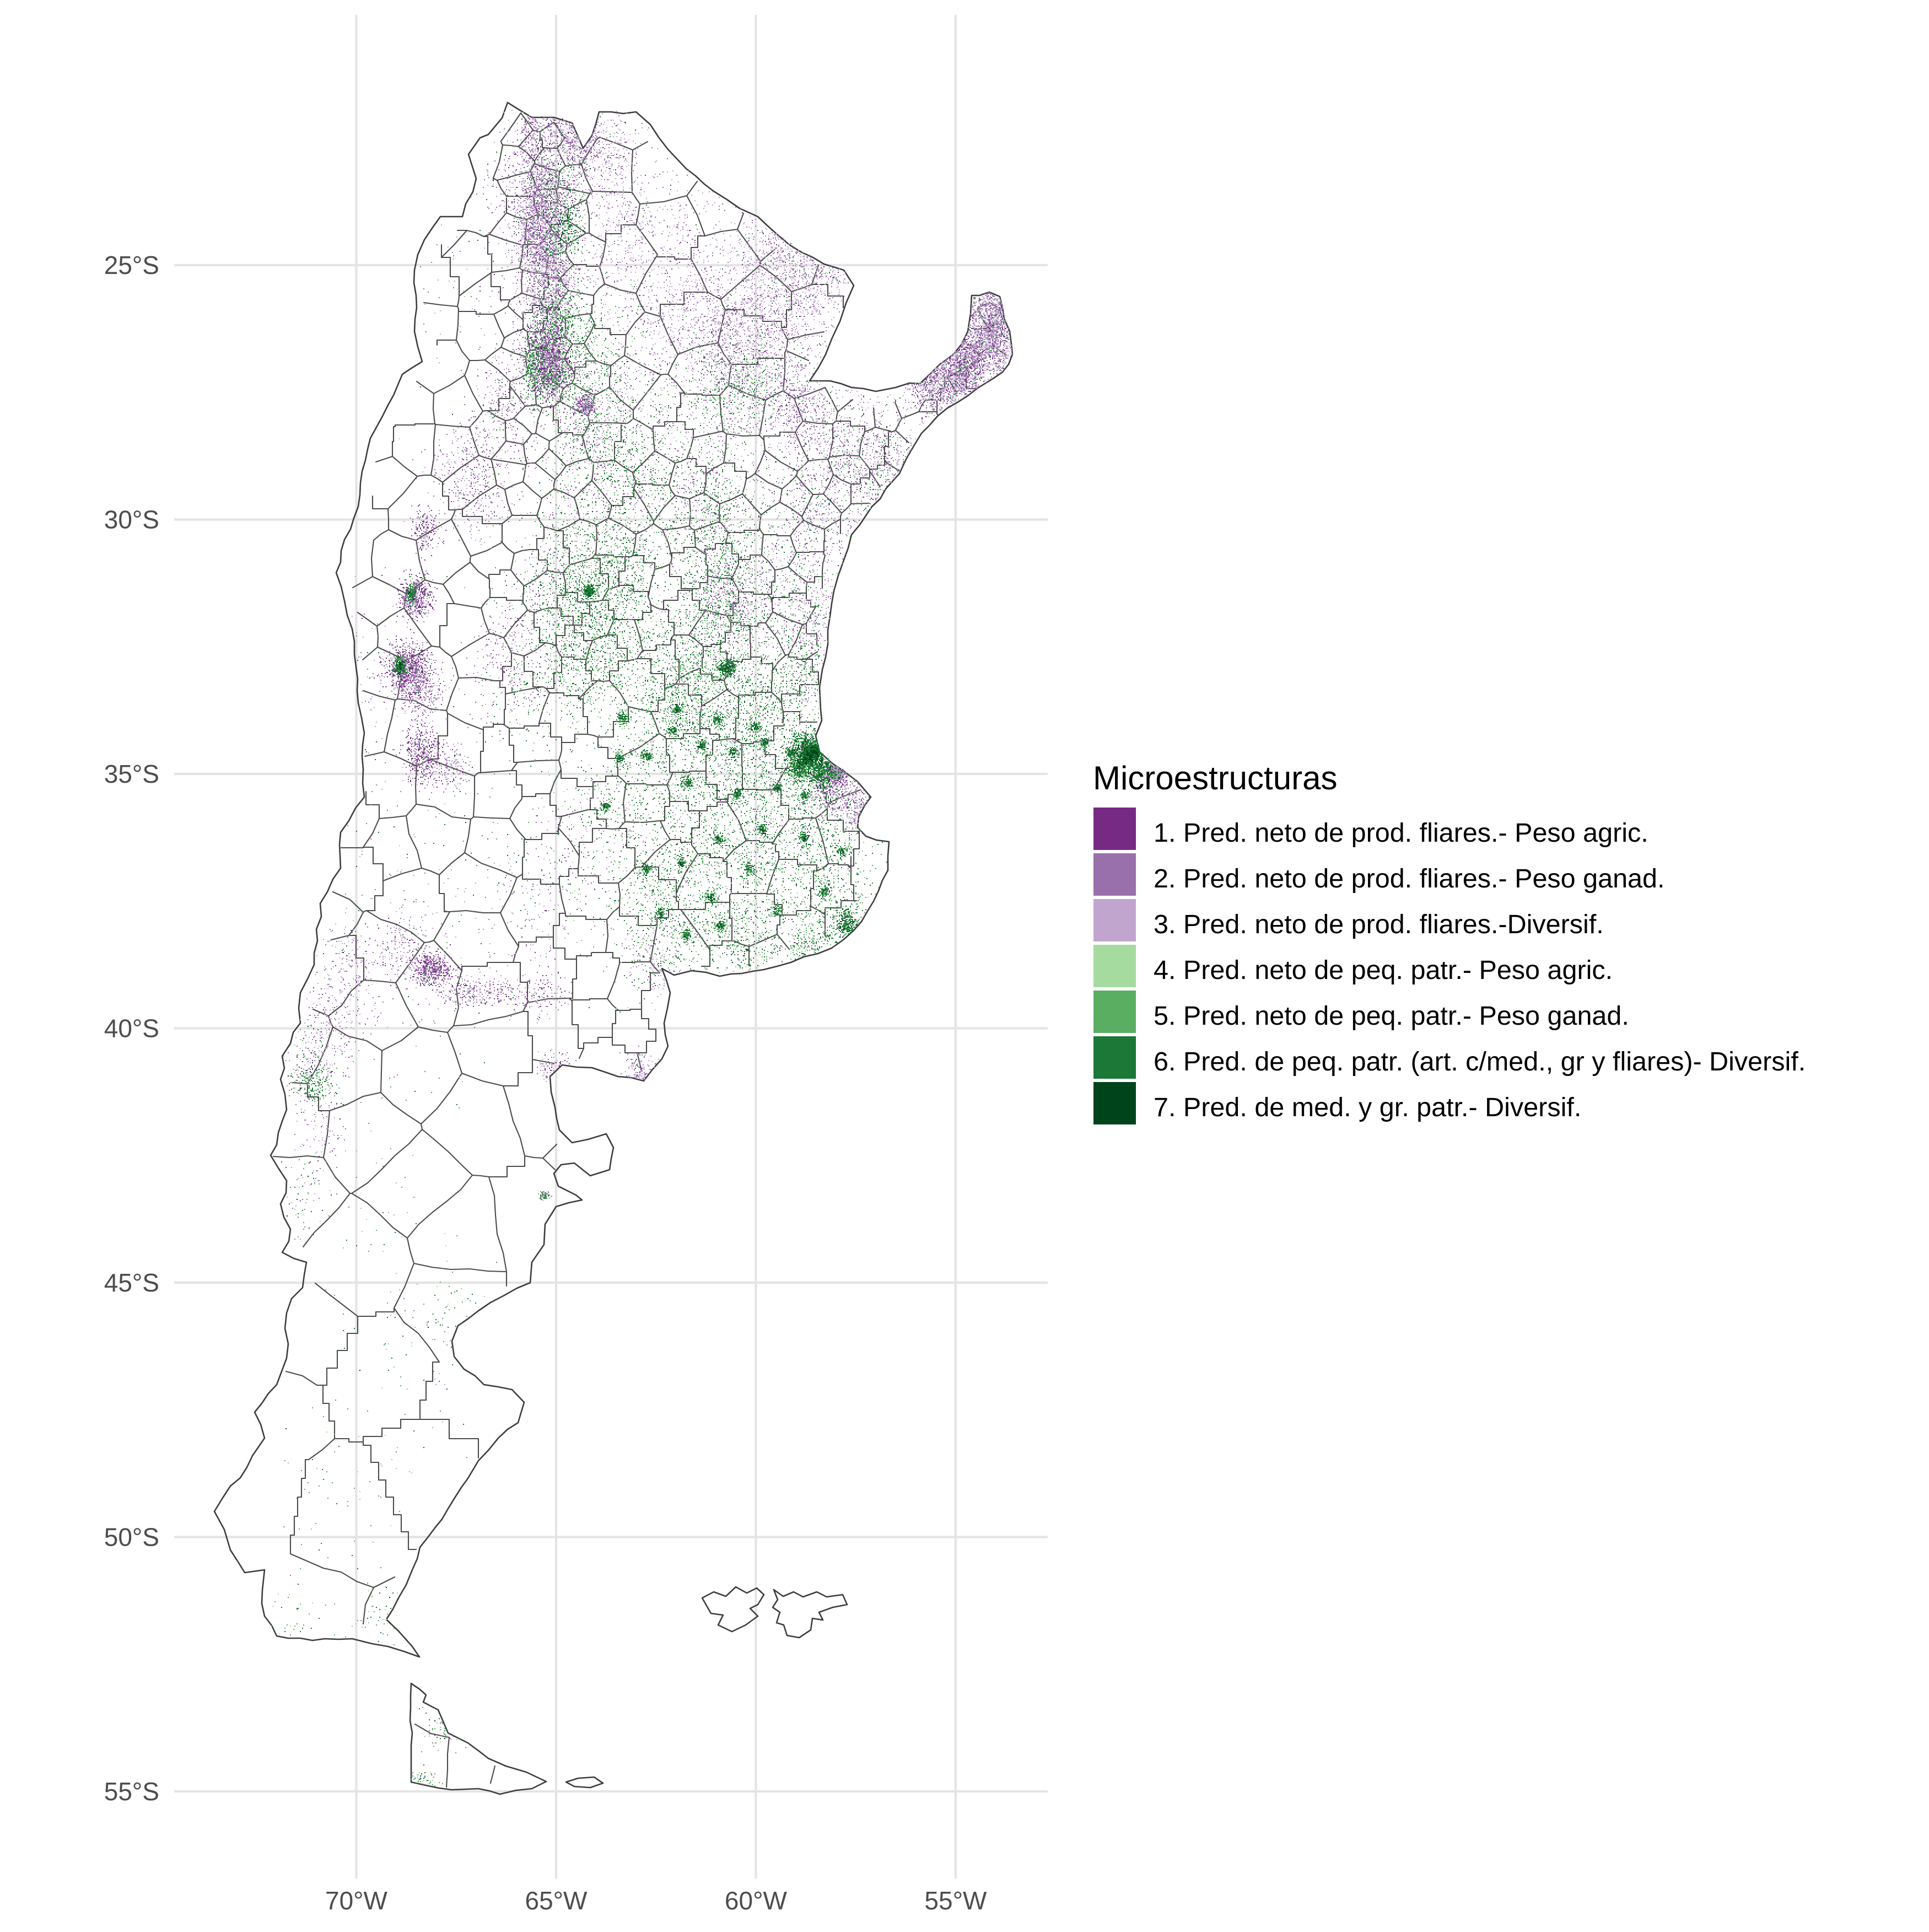 The width and height of the screenshot is (1929, 1932). What do you see at coordinates (131, 1028) in the screenshot?
I see `svg-text: 40°S` at bounding box center [131, 1028].